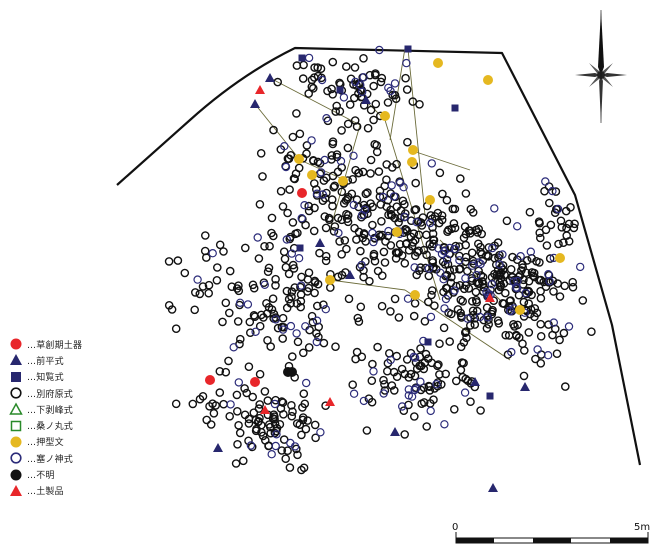  Describe the element at coordinates (551, 533) in the screenshot. I see `scale-bar: 0 5m` at that location.